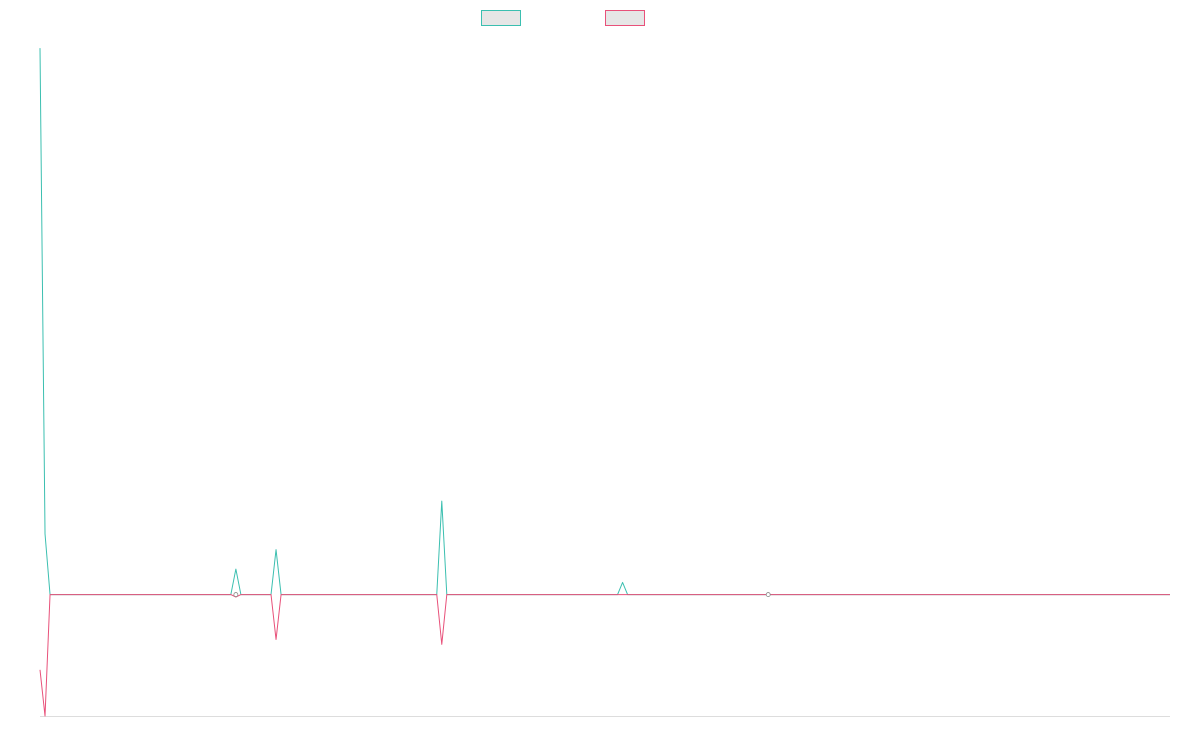 This screenshot has width=1200, height=750. Describe the element at coordinates (502, 594) in the screenshot. I see `point-markers` at that location.